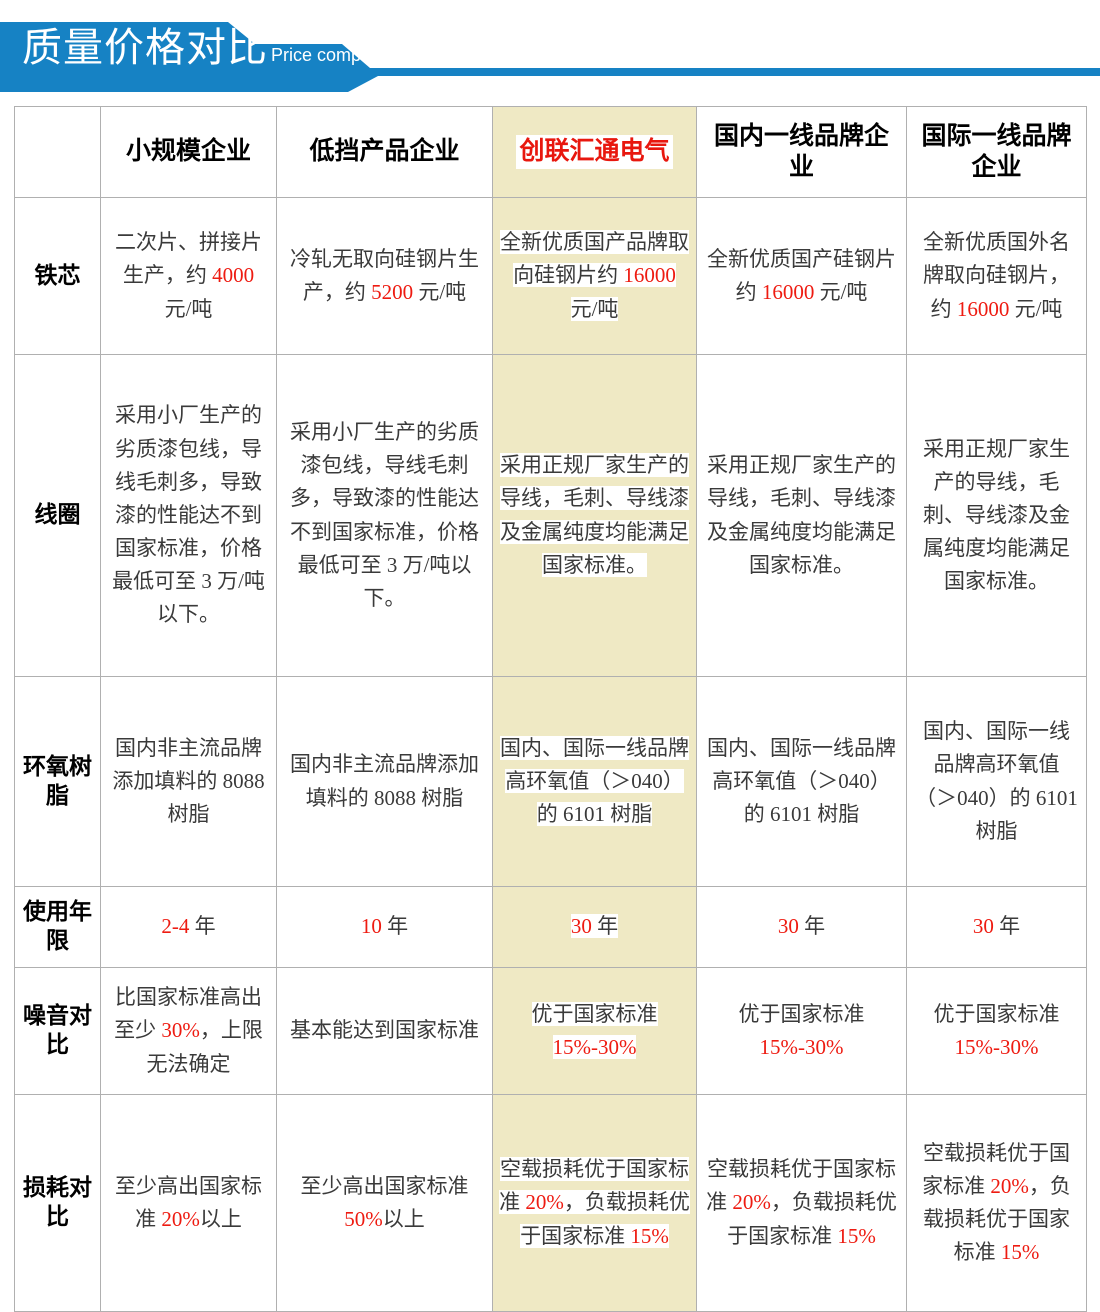 The height and width of the screenshot is (1312, 1100). I want to click on cell-life-international-top: 30 年, so click(996, 927).